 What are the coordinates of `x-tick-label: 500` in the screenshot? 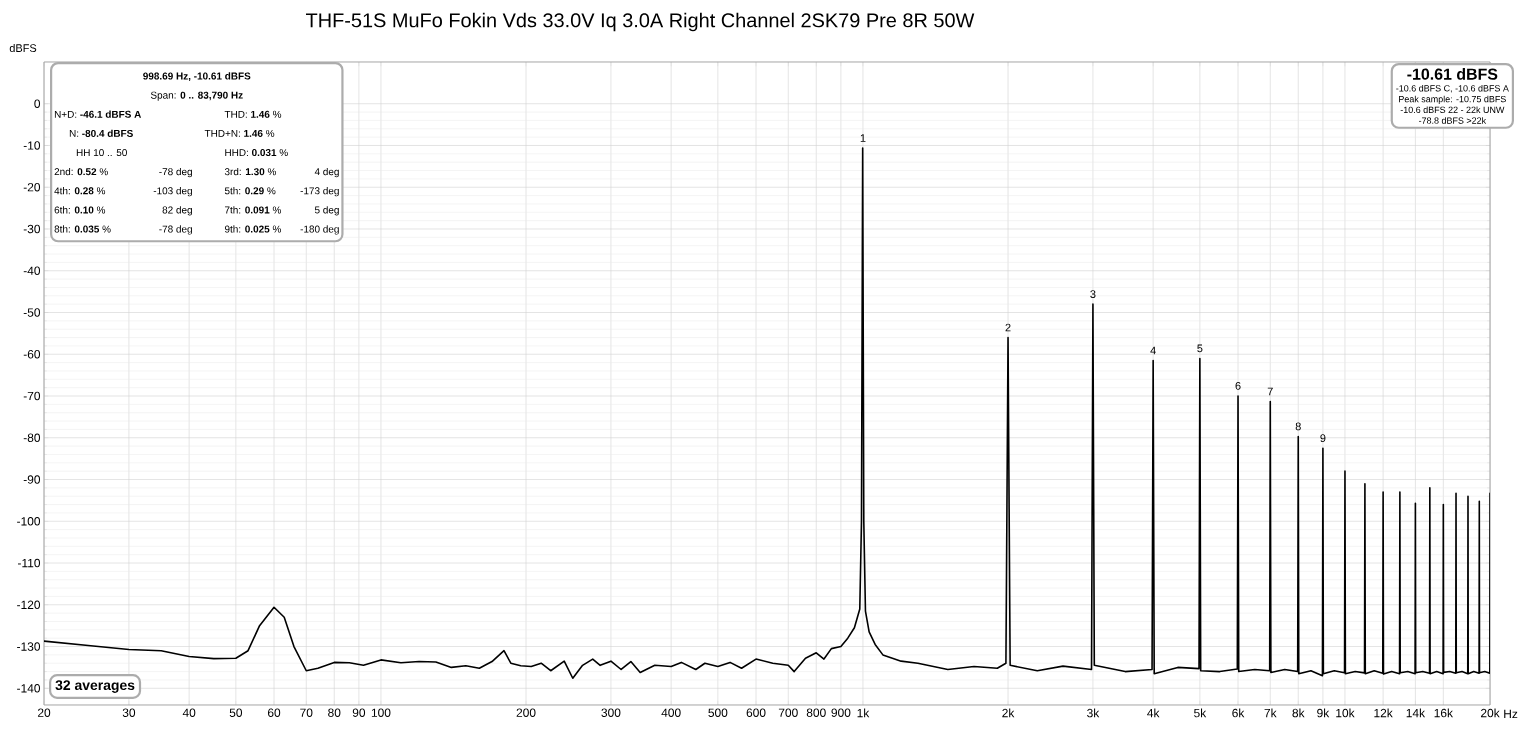 It's located at (718, 712).